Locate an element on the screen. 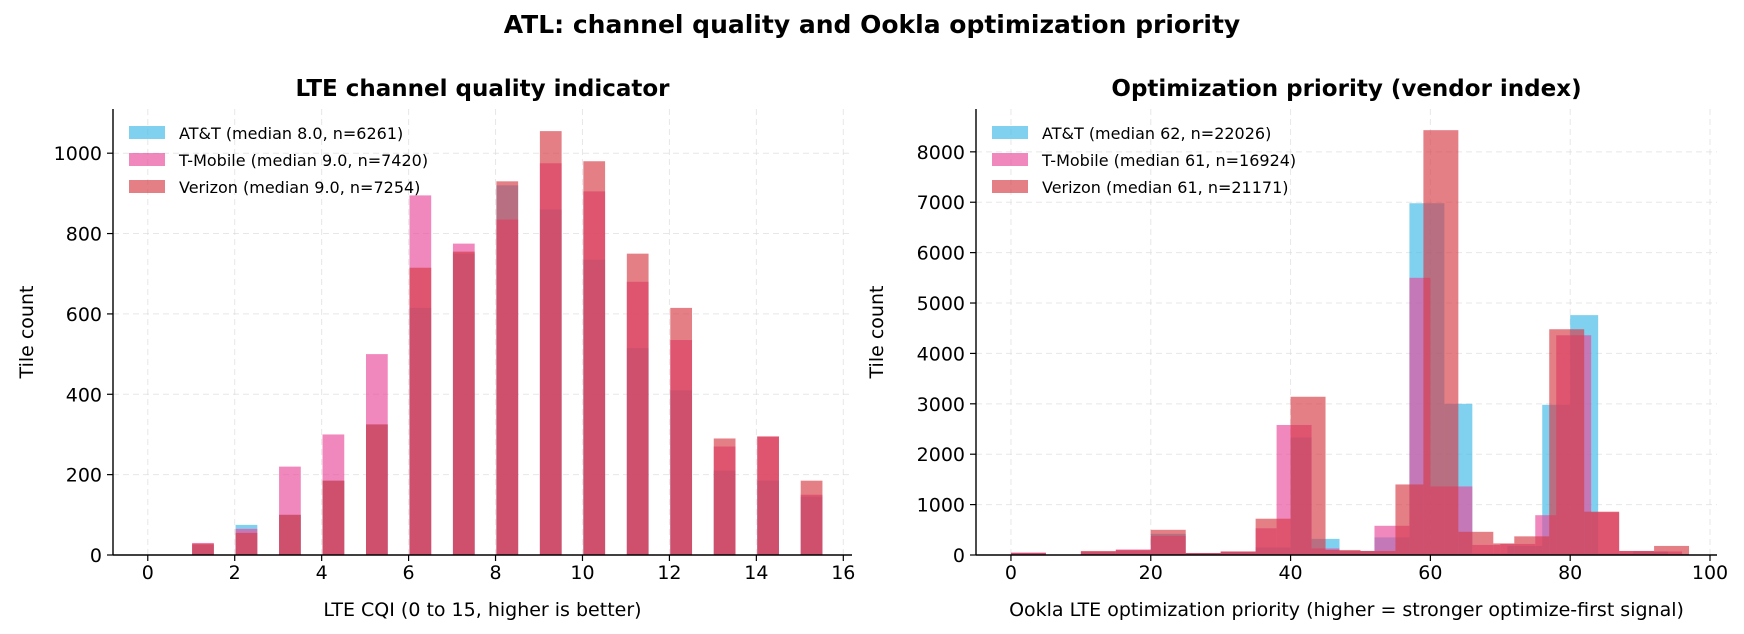 This screenshot has height=634, width=1744. x-tick-label: 80 is located at coordinates (1570, 573).